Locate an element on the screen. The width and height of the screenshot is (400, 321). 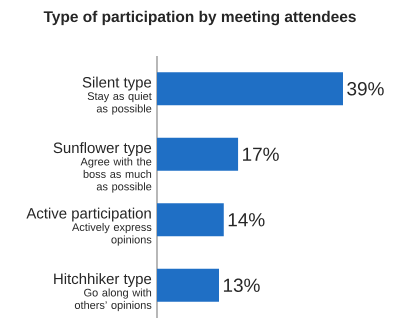
y-tick-label: Active participation is located at coordinates (88, 215).